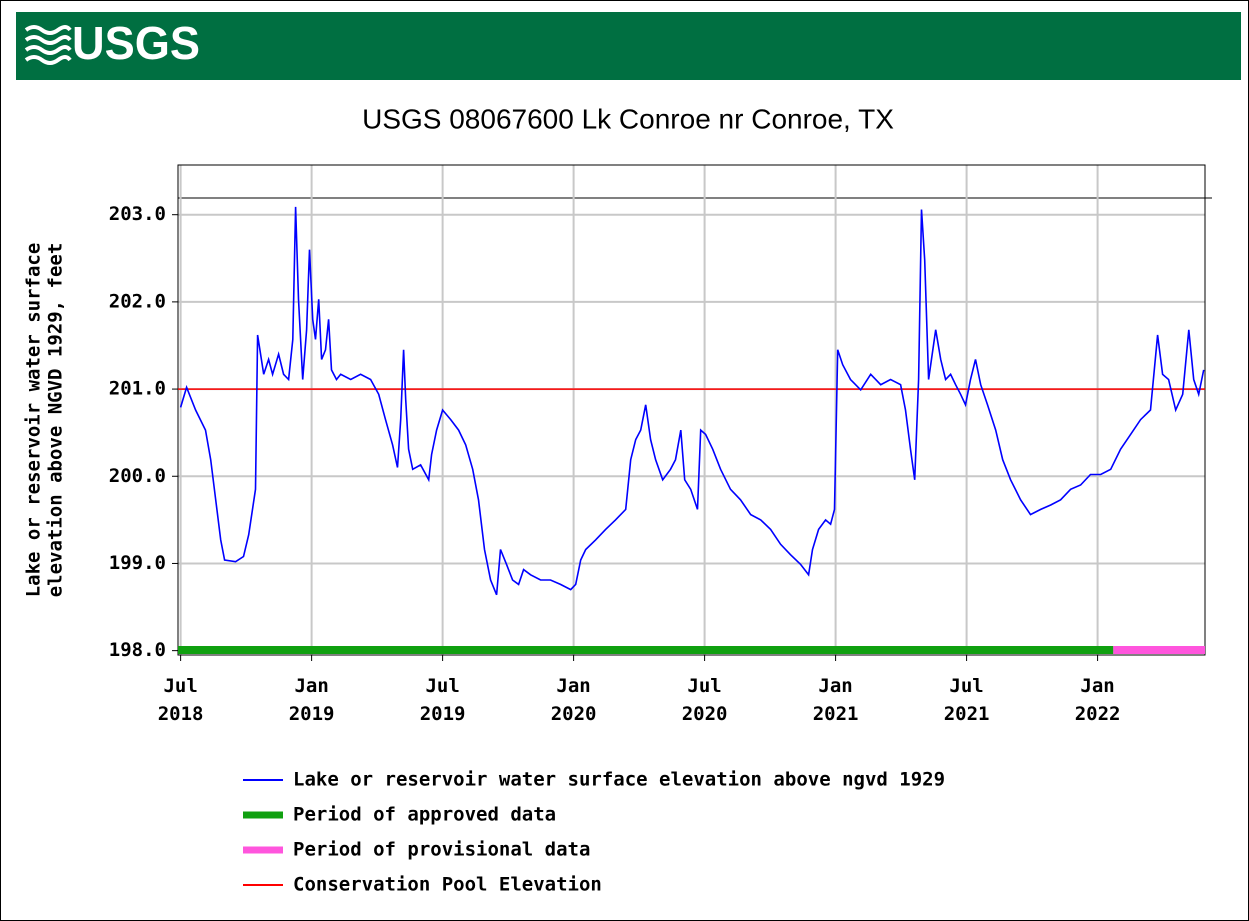 This screenshot has height=921, width=1249. What do you see at coordinates (704, 700) in the screenshot?
I see `x-tick-label: Jul 2020` at bounding box center [704, 700].